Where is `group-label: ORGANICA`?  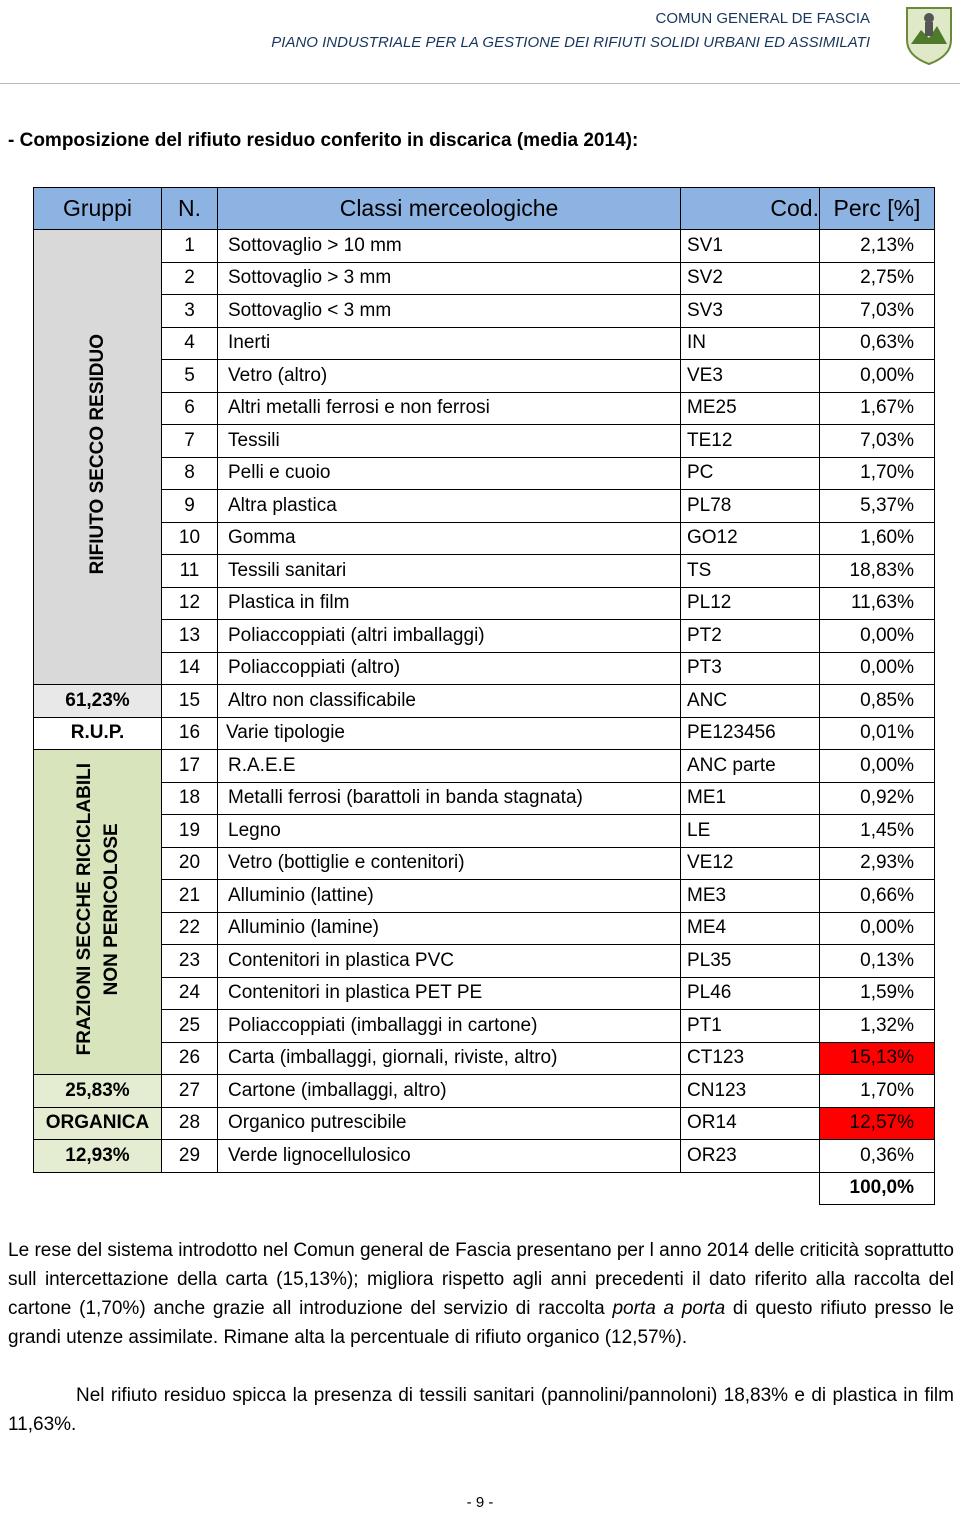
group-label: ORGANICA is located at coordinates (98, 1123).